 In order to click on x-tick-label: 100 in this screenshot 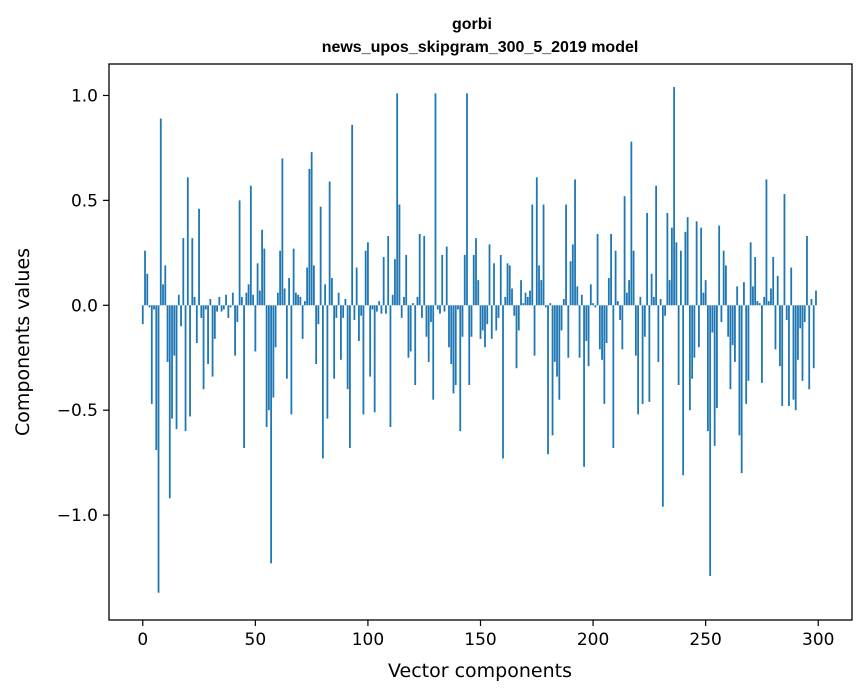, I will do `click(368, 640)`.